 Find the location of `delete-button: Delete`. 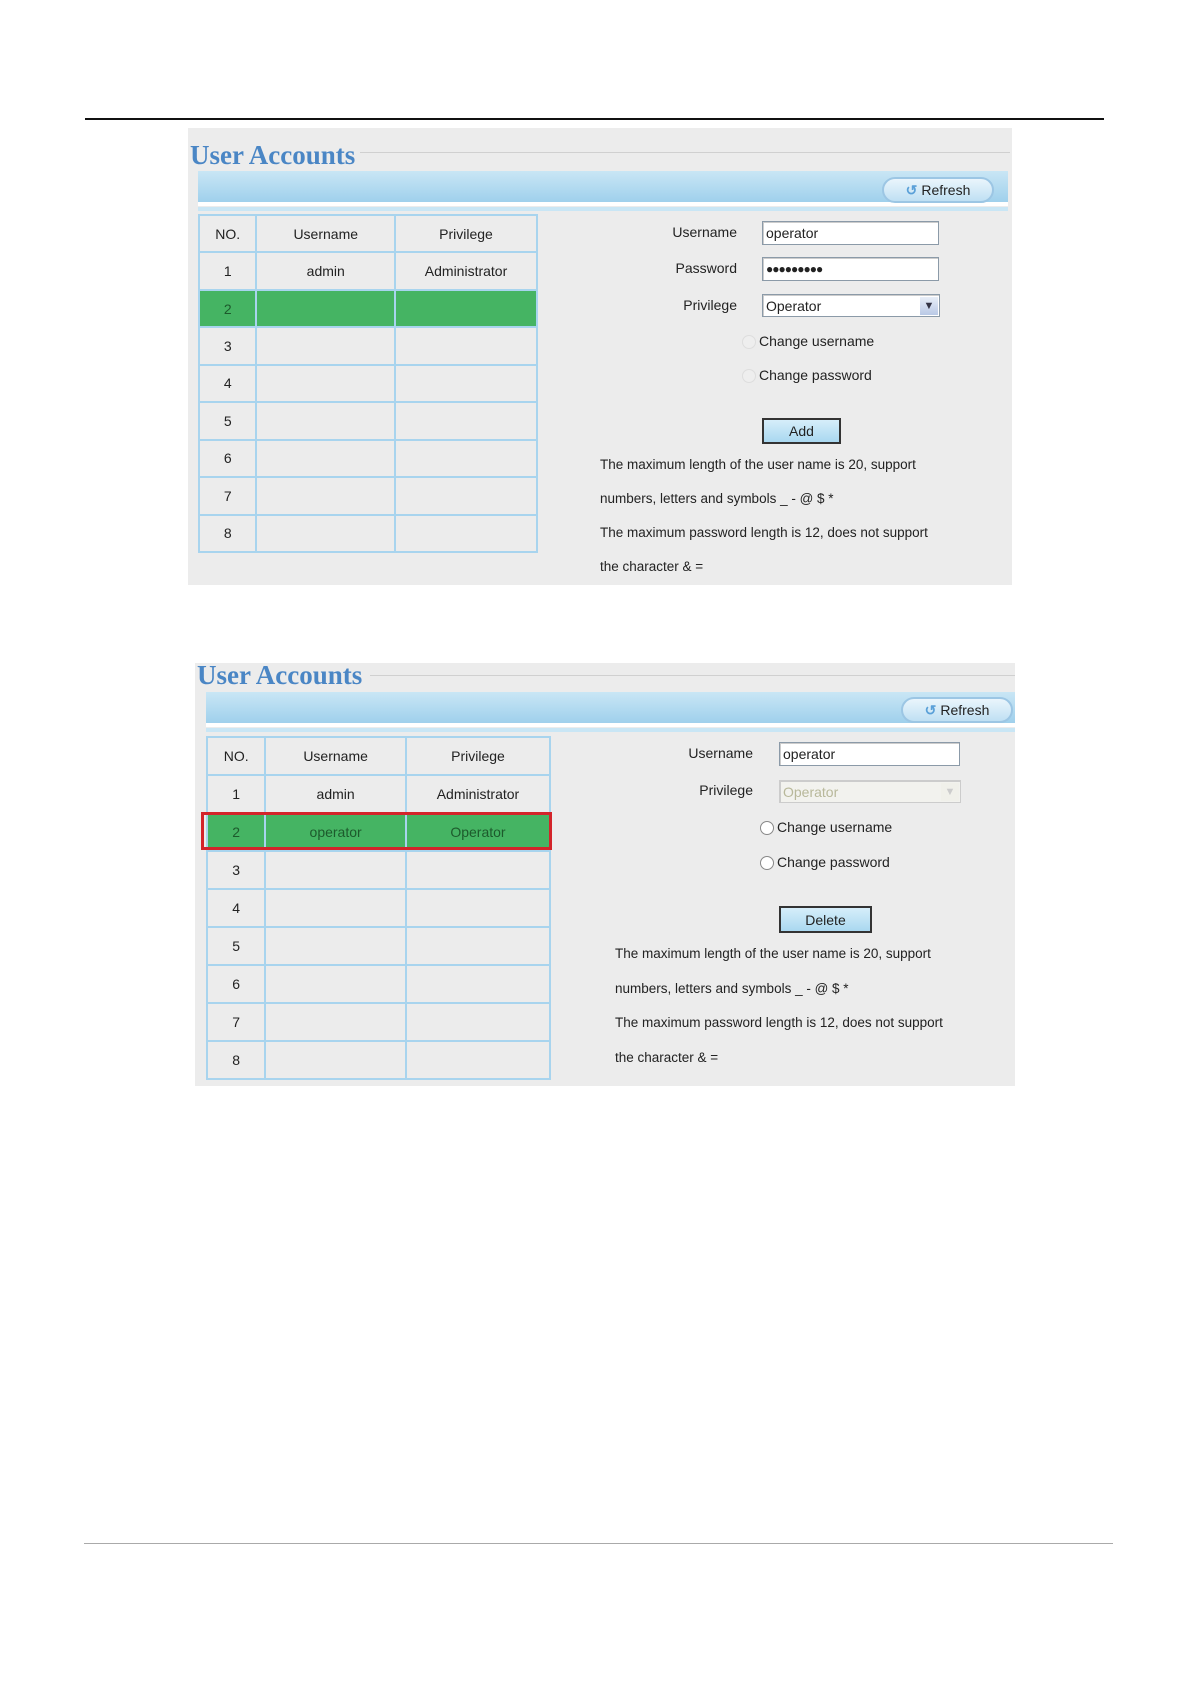

delete-button: Delete is located at coordinates (825, 919).